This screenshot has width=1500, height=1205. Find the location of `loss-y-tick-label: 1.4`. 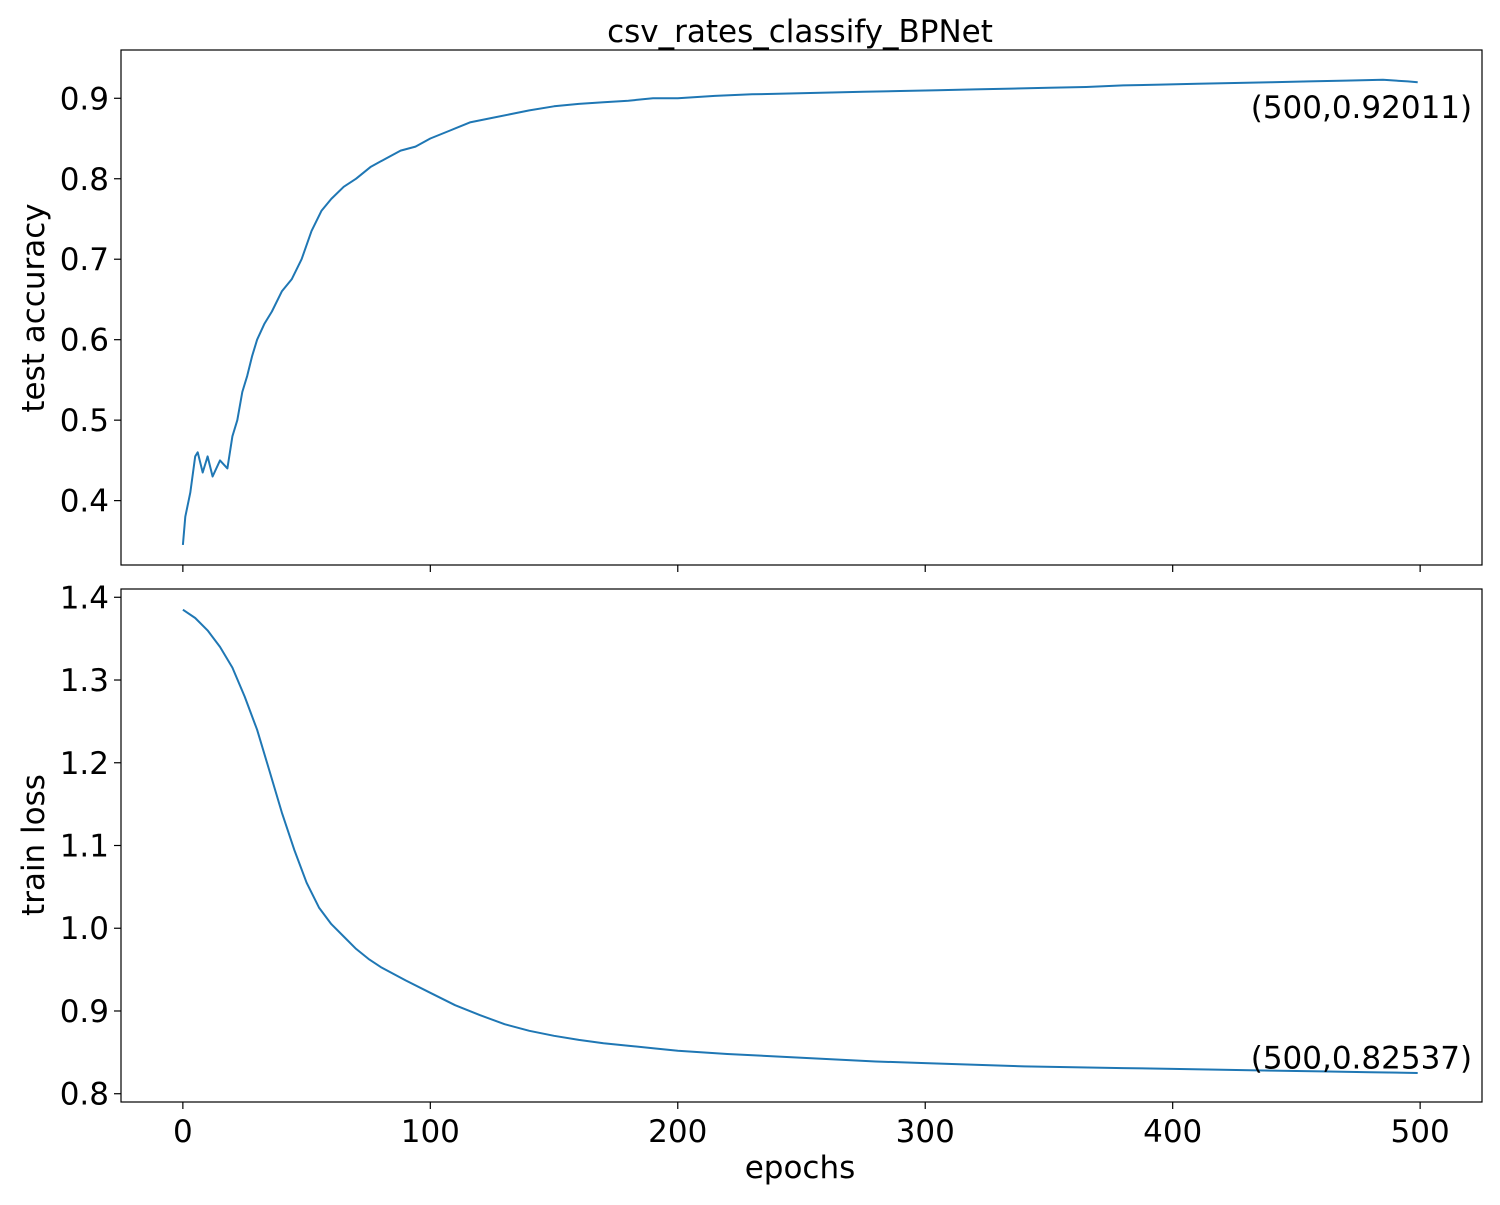

loss-y-tick-label: 1.4 is located at coordinates (84, 598).